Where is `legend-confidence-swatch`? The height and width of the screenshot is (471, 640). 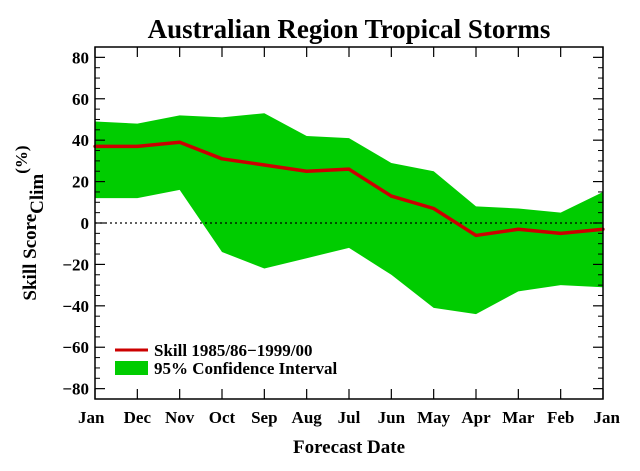
legend-confidence-swatch is located at coordinates (131, 368).